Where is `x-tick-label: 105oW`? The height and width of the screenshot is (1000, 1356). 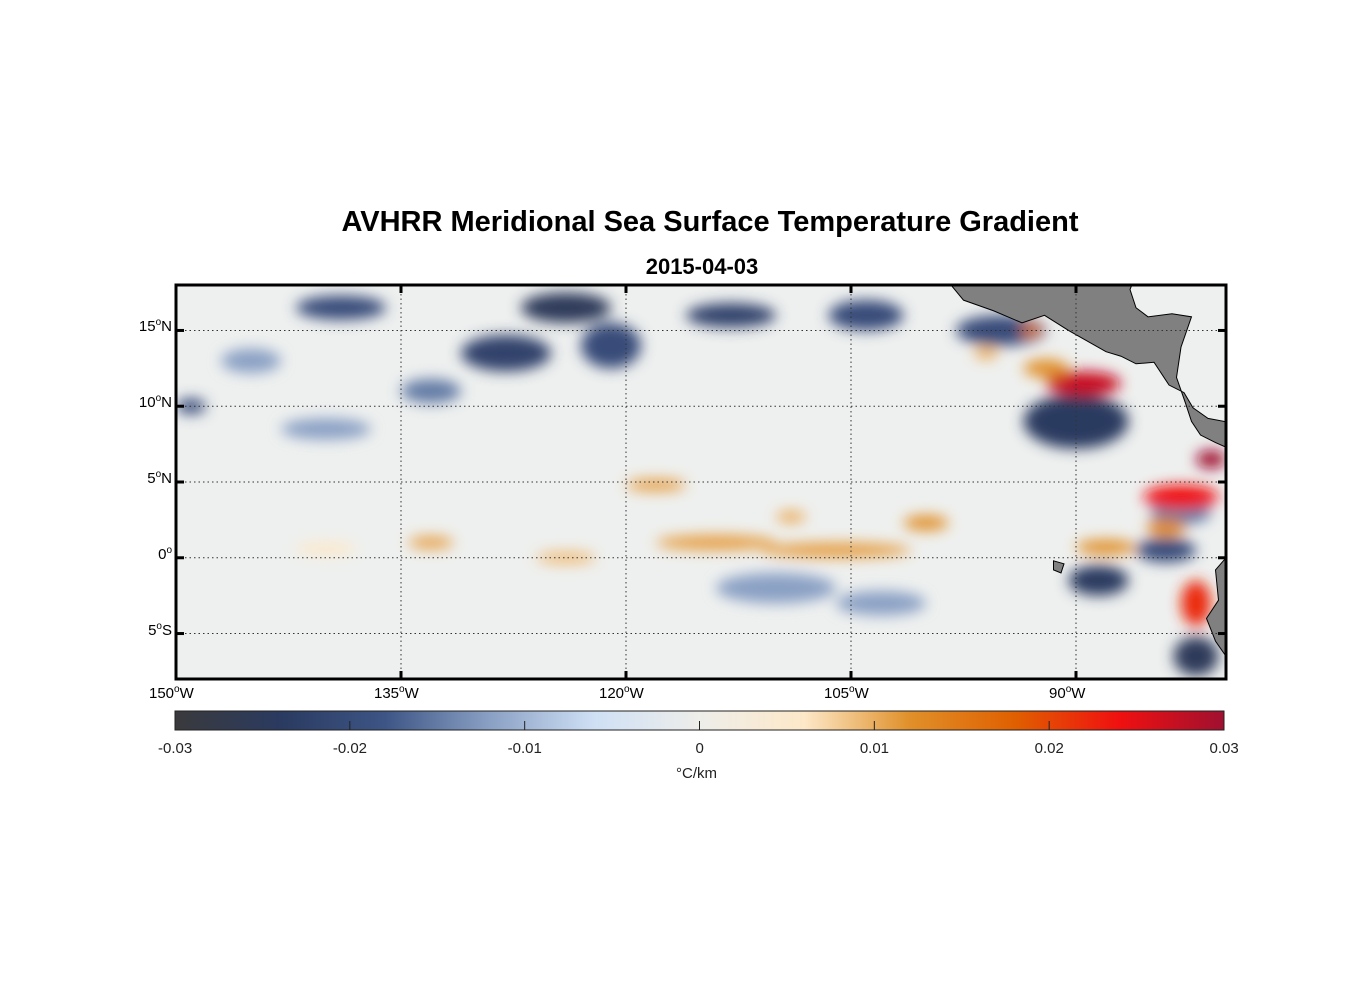
x-tick-label: 105oW is located at coordinates (846, 693).